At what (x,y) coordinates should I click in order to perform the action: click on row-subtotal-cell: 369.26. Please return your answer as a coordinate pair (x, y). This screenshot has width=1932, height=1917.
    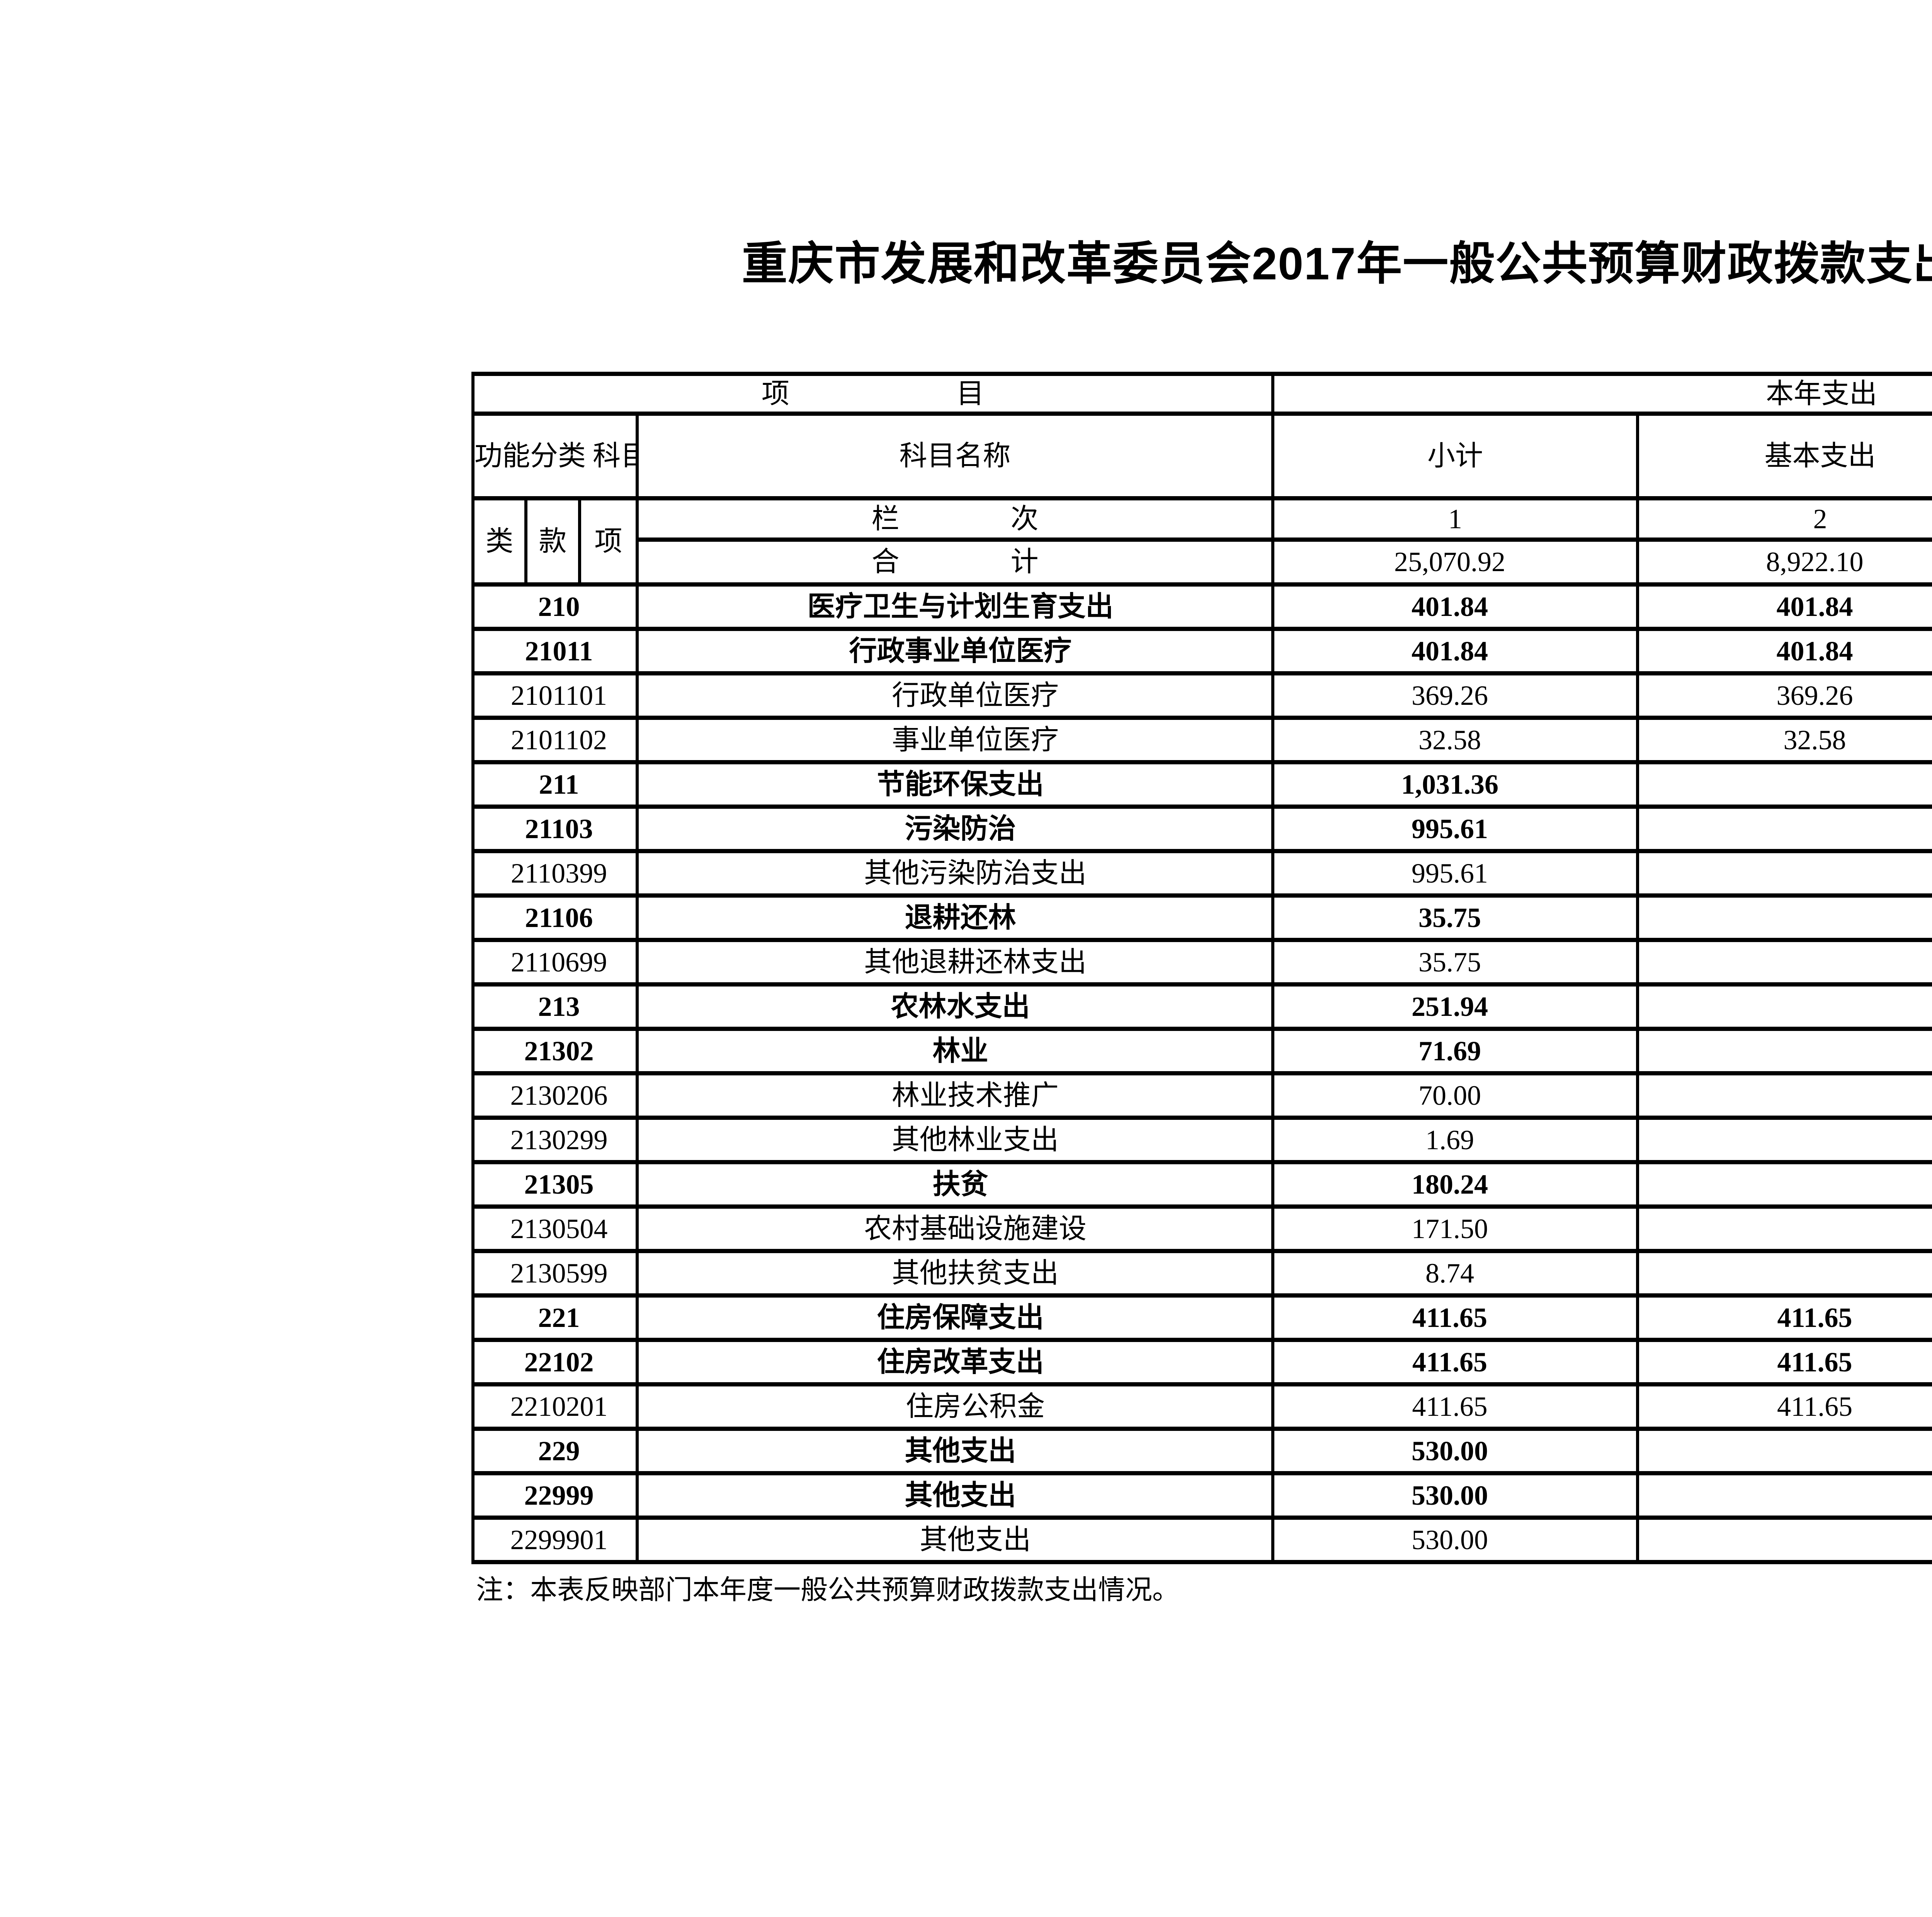
    Looking at the image, I should click on (1455, 696).